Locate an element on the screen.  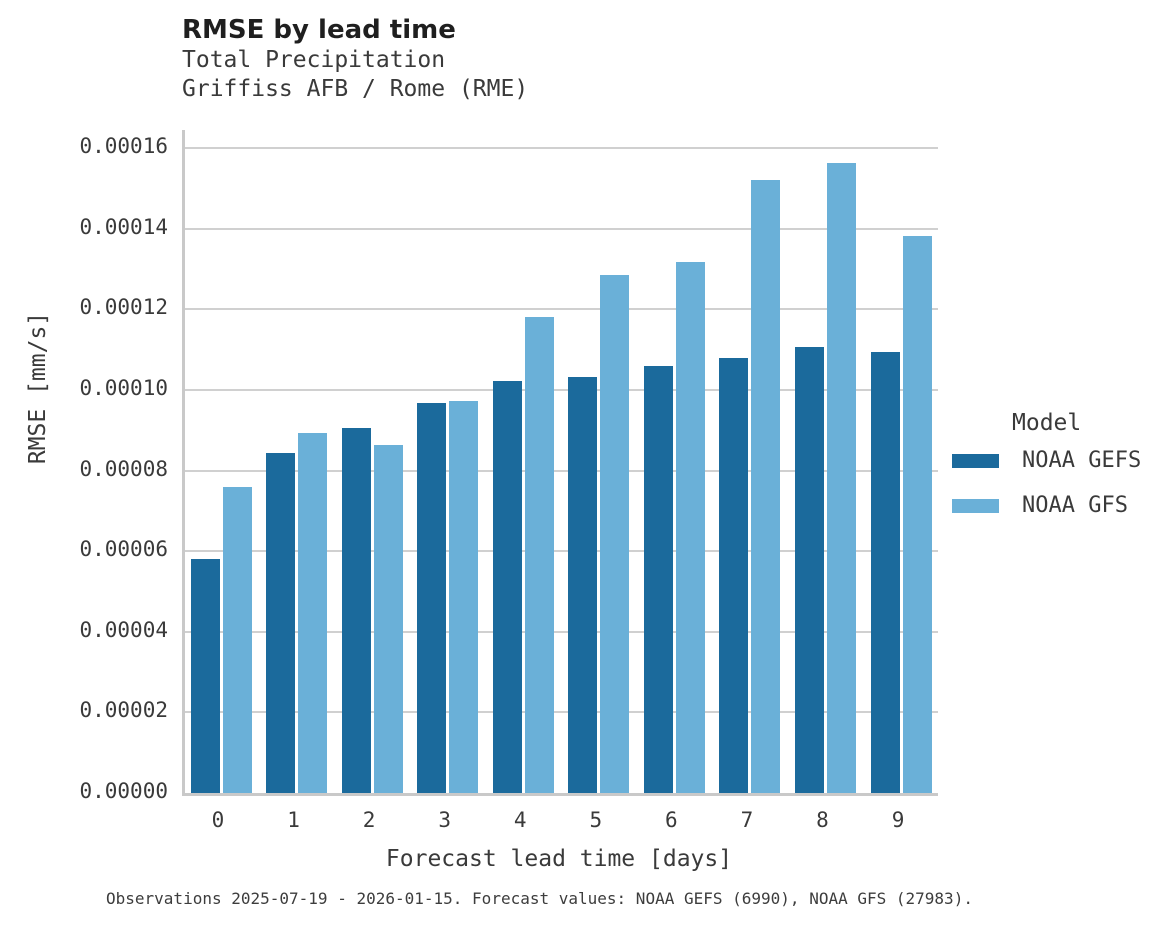
legend-swatch-noaa-gfs-icon is located at coordinates (975, 505).